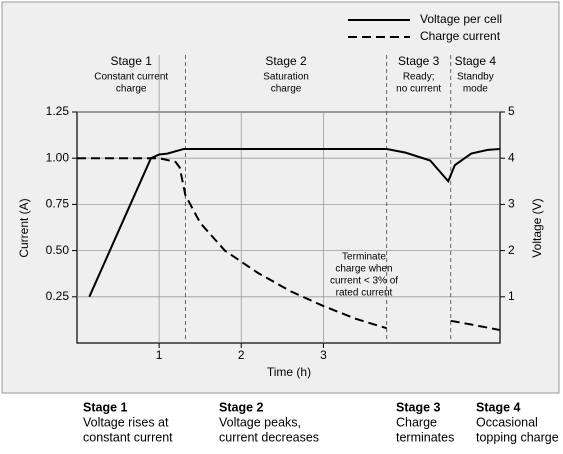 This screenshot has height=454, width=563. I want to click on caption-title: Stage 3, so click(418, 407).